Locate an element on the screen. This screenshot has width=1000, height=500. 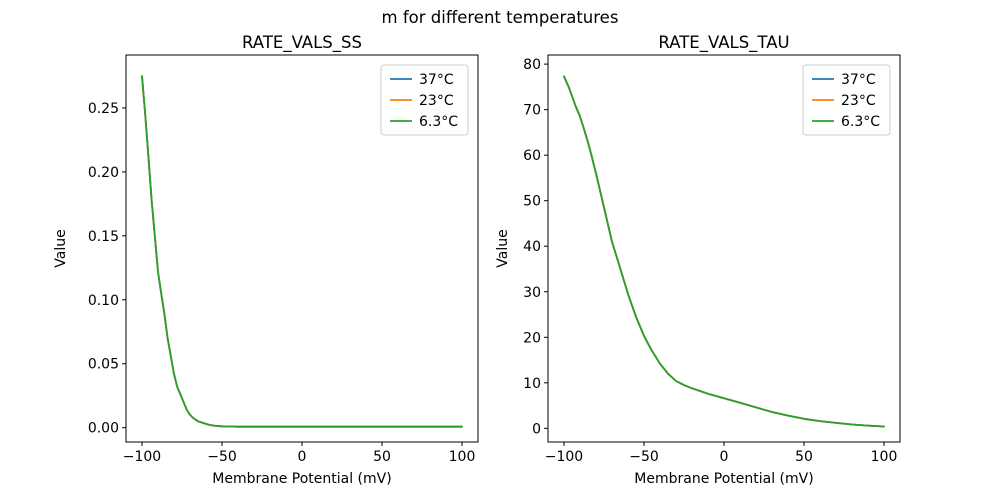
y-tick-label: 70 is located at coordinates (532, 111).